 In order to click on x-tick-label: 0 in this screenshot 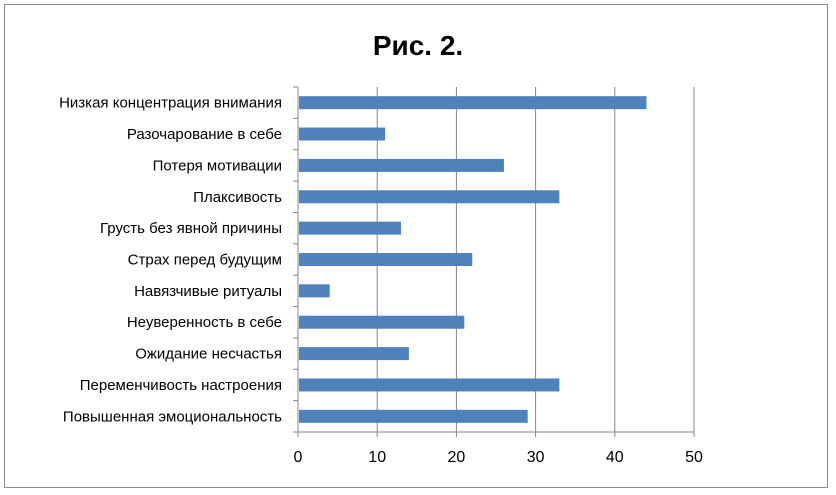, I will do `click(298, 457)`.